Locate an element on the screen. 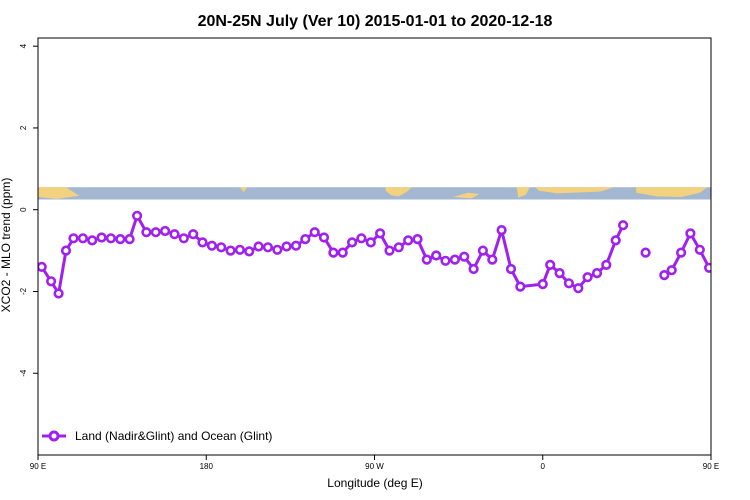 The image size is (750, 500). x-axis: 90 E 180 90 W 0 90 E is located at coordinates (374, 463).